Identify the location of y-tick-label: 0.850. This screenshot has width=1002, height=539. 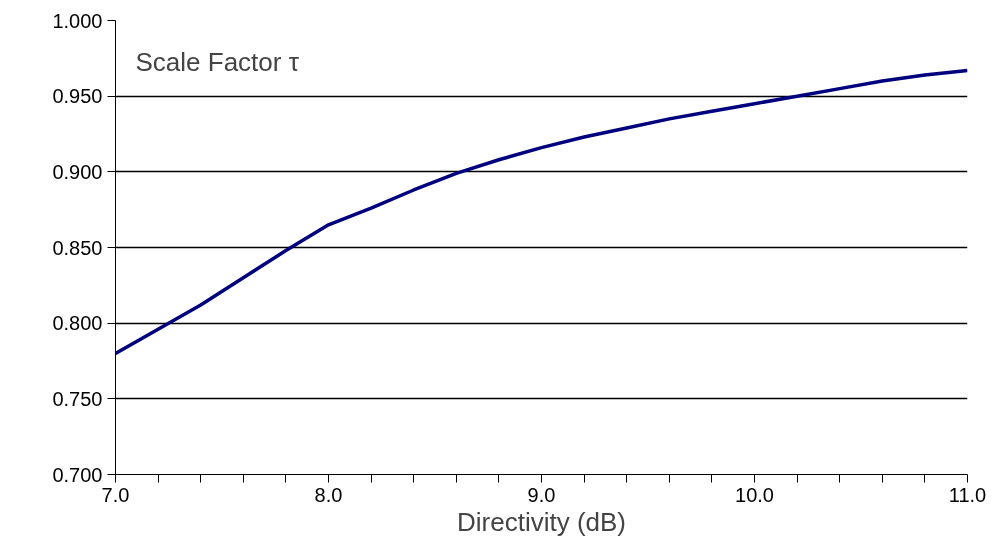
(77, 247).